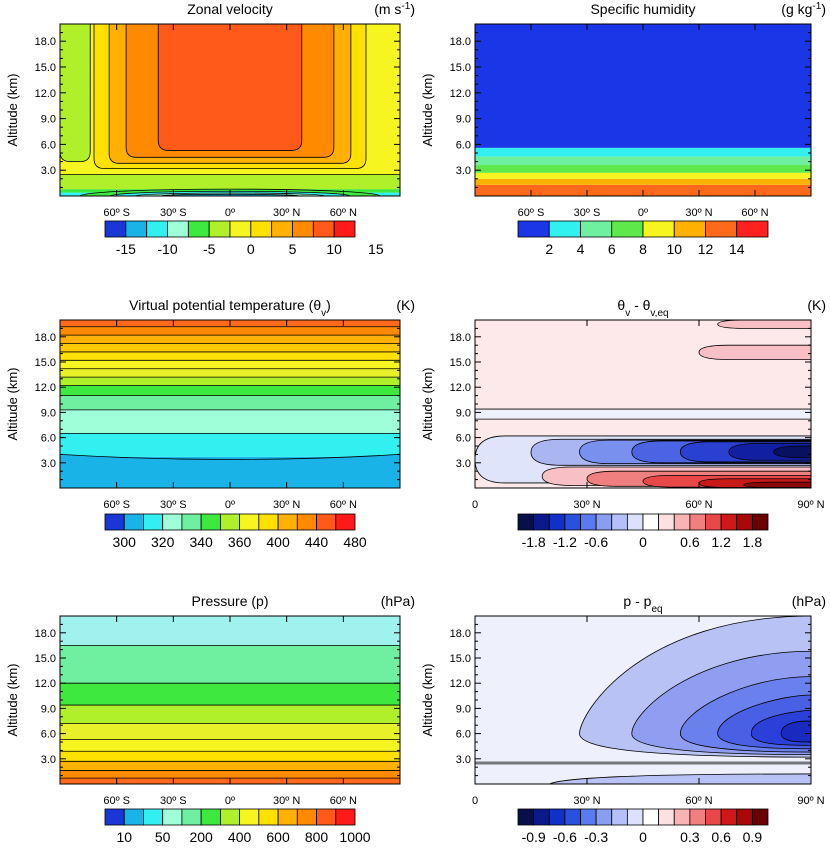 This screenshot has width=830, height=850. What do you see at coordinates (427, 404) in the screenshot?
I see `y-axis-label: Altitude (km)` at bounding box center [427, 404].